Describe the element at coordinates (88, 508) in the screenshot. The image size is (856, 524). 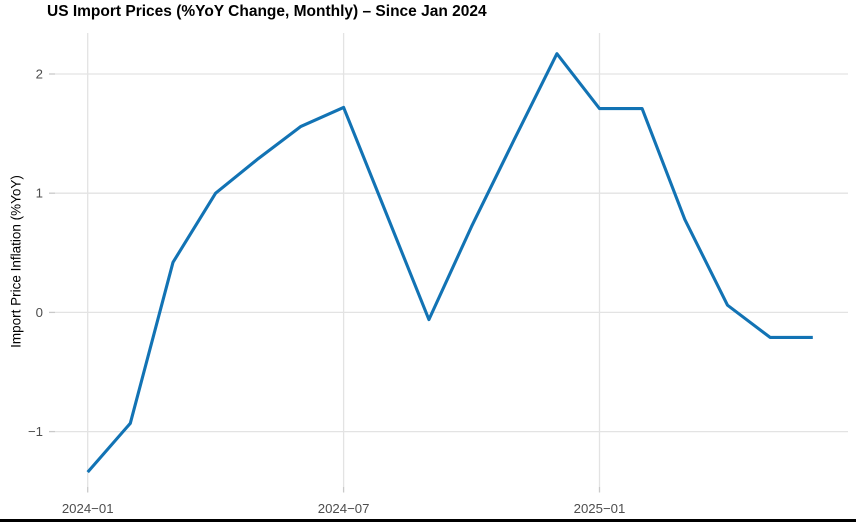
I see `x-tick-label: 2024−01` at that location.